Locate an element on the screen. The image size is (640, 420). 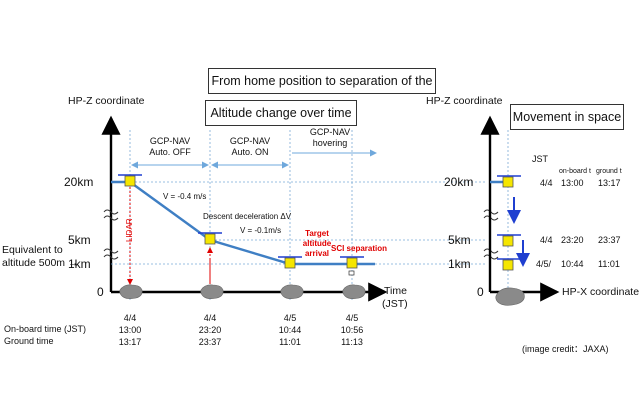
phase-label-line2: hovering is located at coordinates (330, 143).